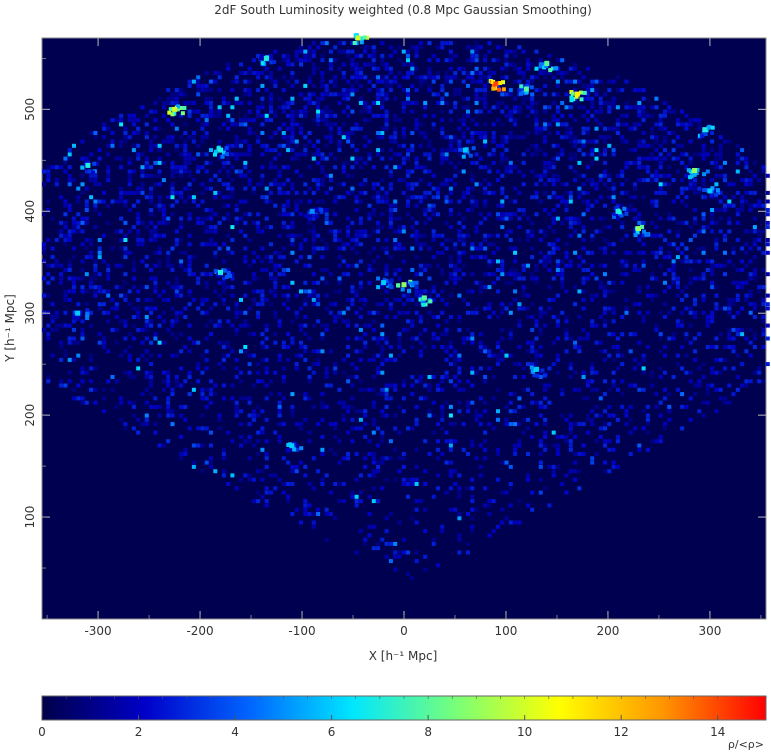 This screenshot has height=753, width=771. I want to click on y-tick-label: 500, so click(30, 109).